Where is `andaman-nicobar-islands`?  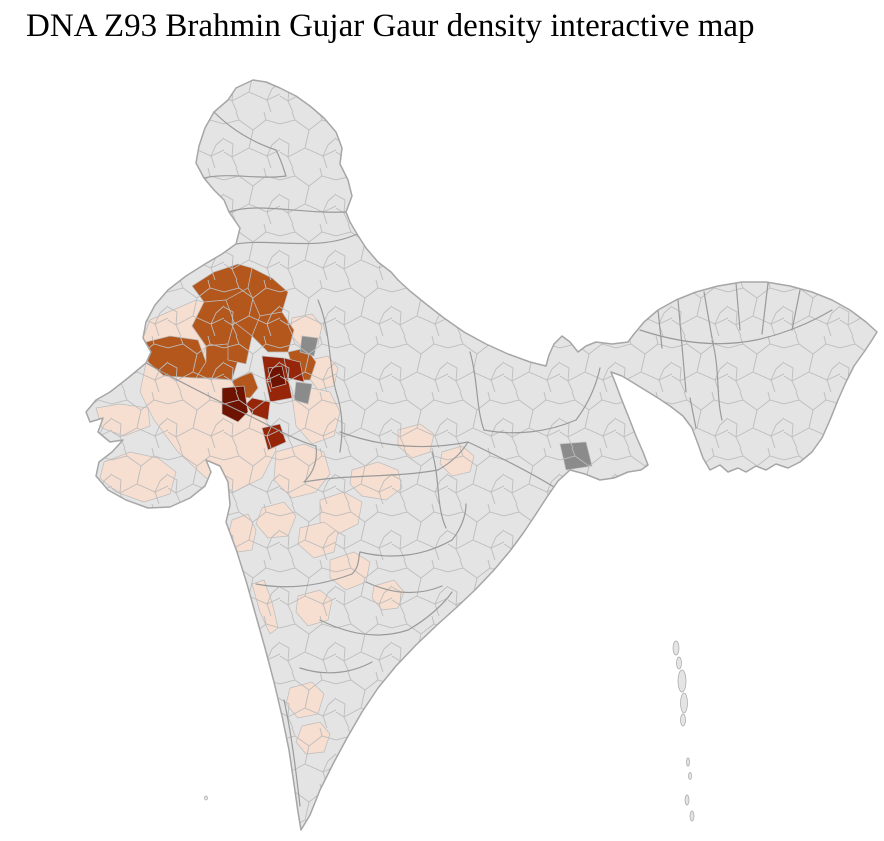 andaman-nicobar-islands is located at coordinates (449, 731).